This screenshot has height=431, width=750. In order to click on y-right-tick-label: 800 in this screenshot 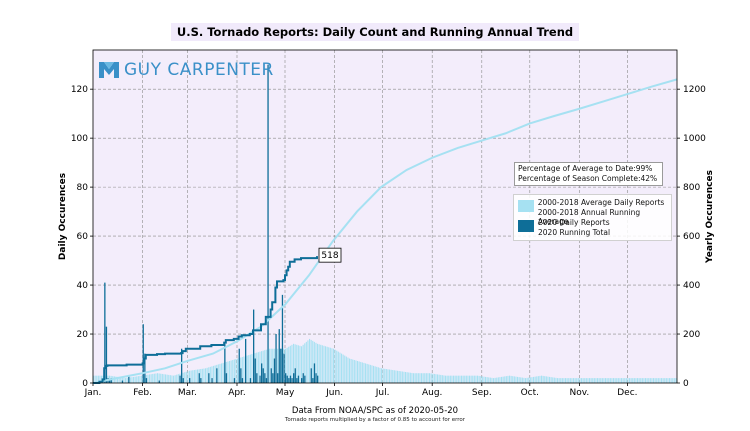, I will do `click(691, 188)`.